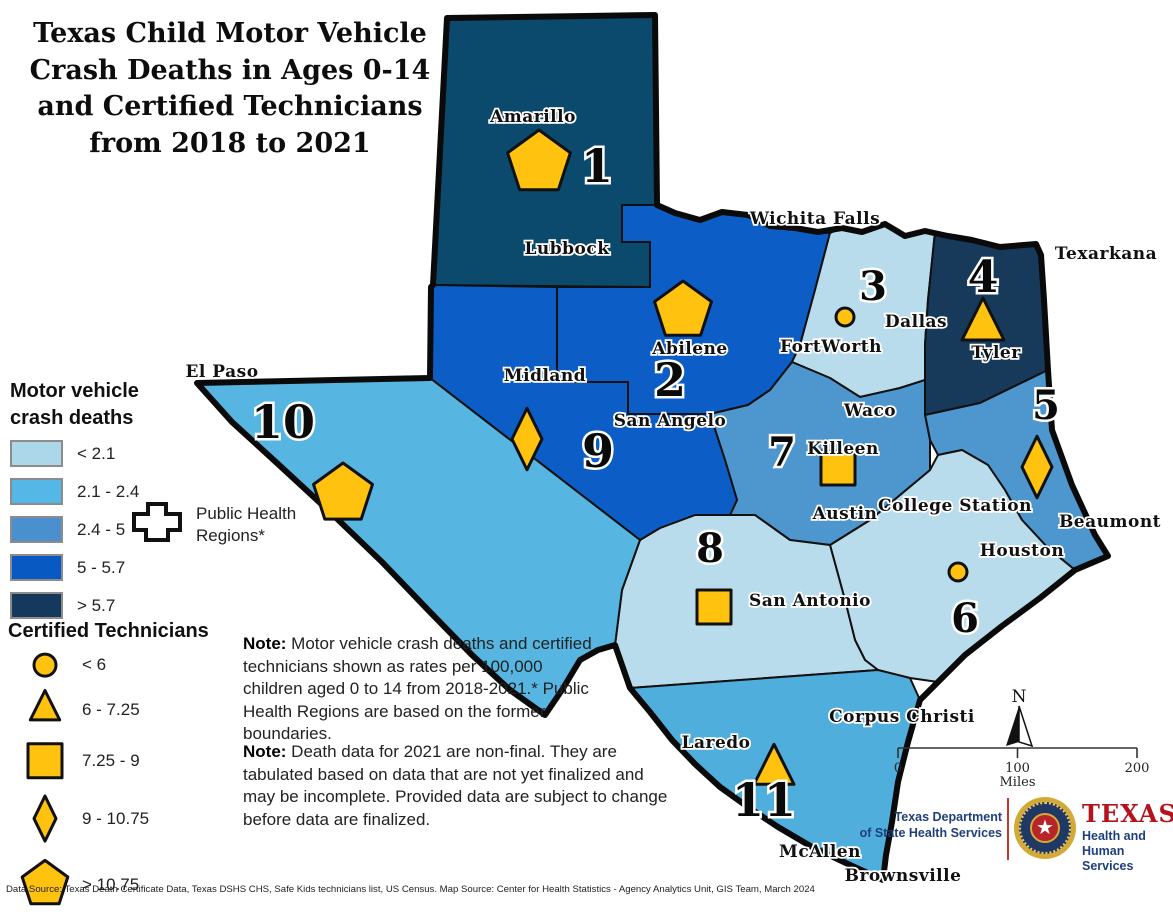 Image resolution: width=1173 pixels, height=922 pixels. I want to click on region-7-number: 7, so click(782, 452).